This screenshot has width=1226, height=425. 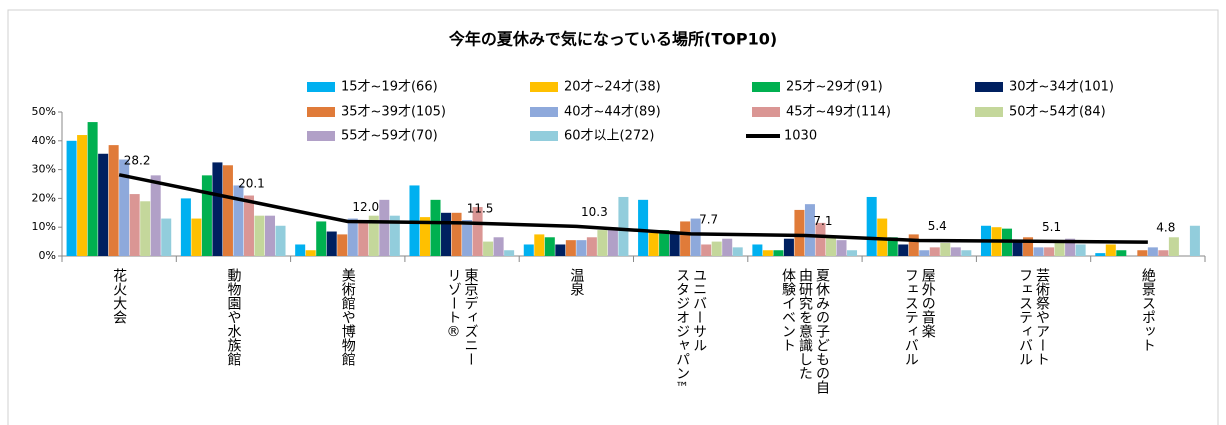 I want to click on x-tick-label: 屋外の音楽, so click(x=928, y=303).